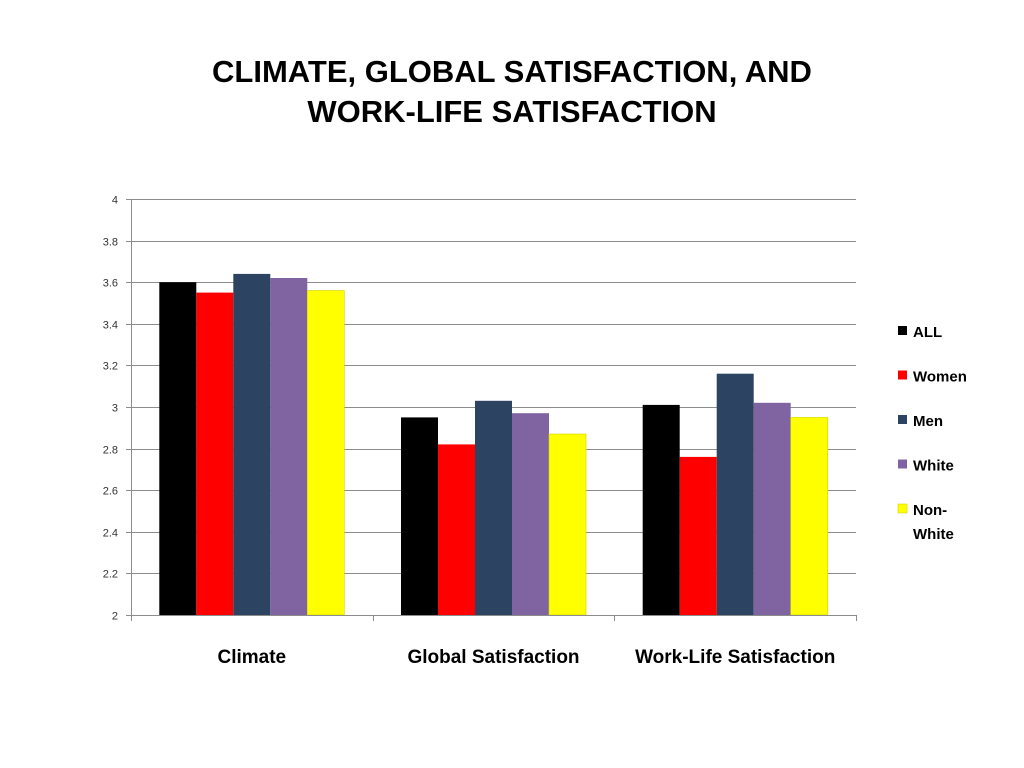 This screenshot has width=1024, height=768. What do you see at coordinates (925, 522) in the screenshot?
I see `legend-item-non-white: Non- White` at bounding box center [925, 522].